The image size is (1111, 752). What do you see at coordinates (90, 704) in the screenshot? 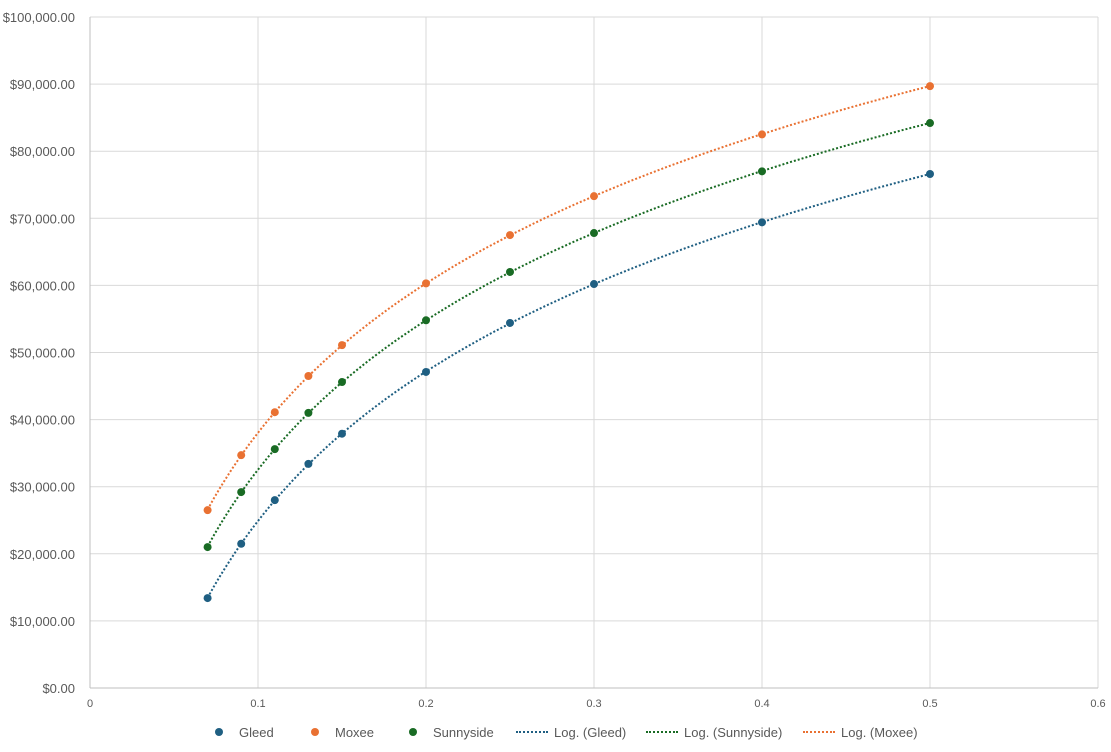
I see `x-tick-label: 0` at bounding box center [90, 704].